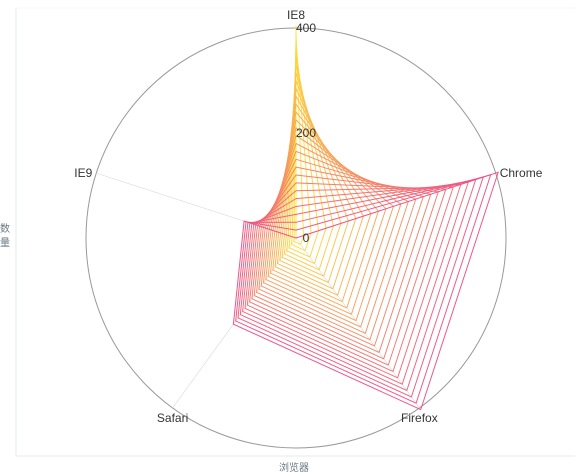 The width and height of the screenshot is (580, 476). I want to click on indicator-label-ie8: IE8, so click(296, 15).